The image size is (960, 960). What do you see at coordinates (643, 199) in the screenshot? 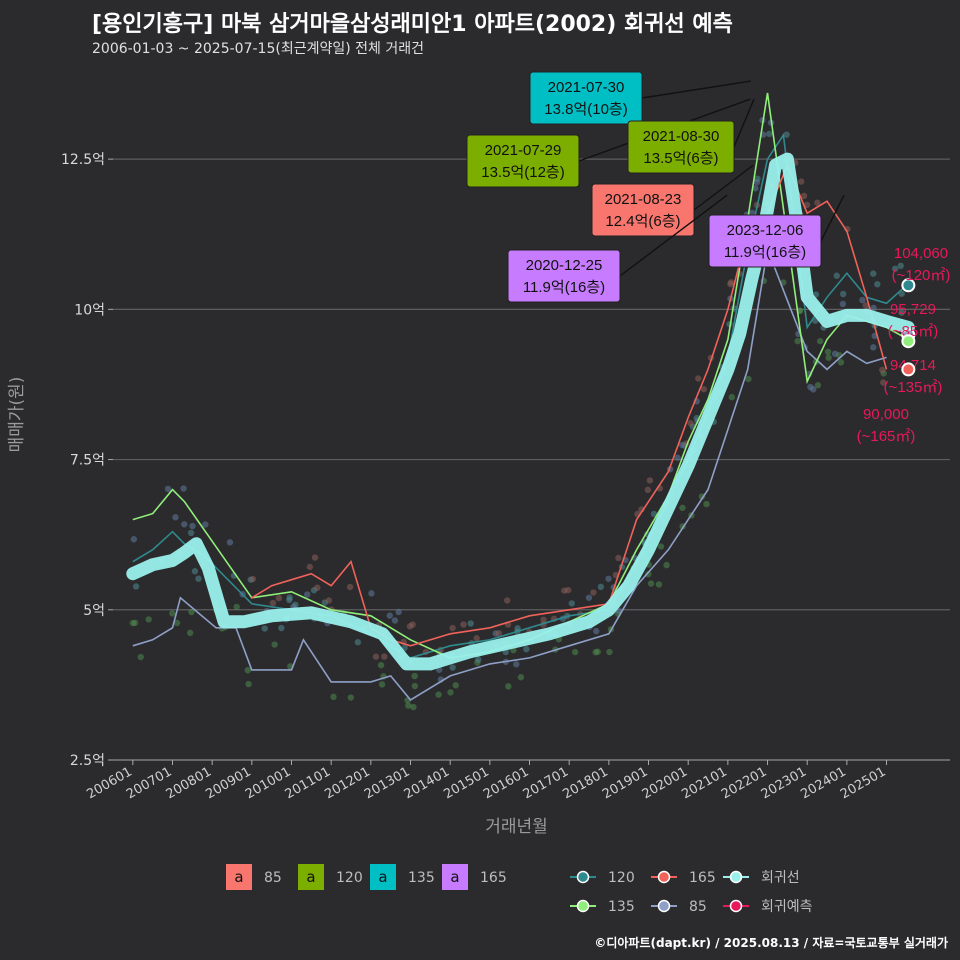
I see `callout-date: 2021-08-23` at bounding box center [643, 199].